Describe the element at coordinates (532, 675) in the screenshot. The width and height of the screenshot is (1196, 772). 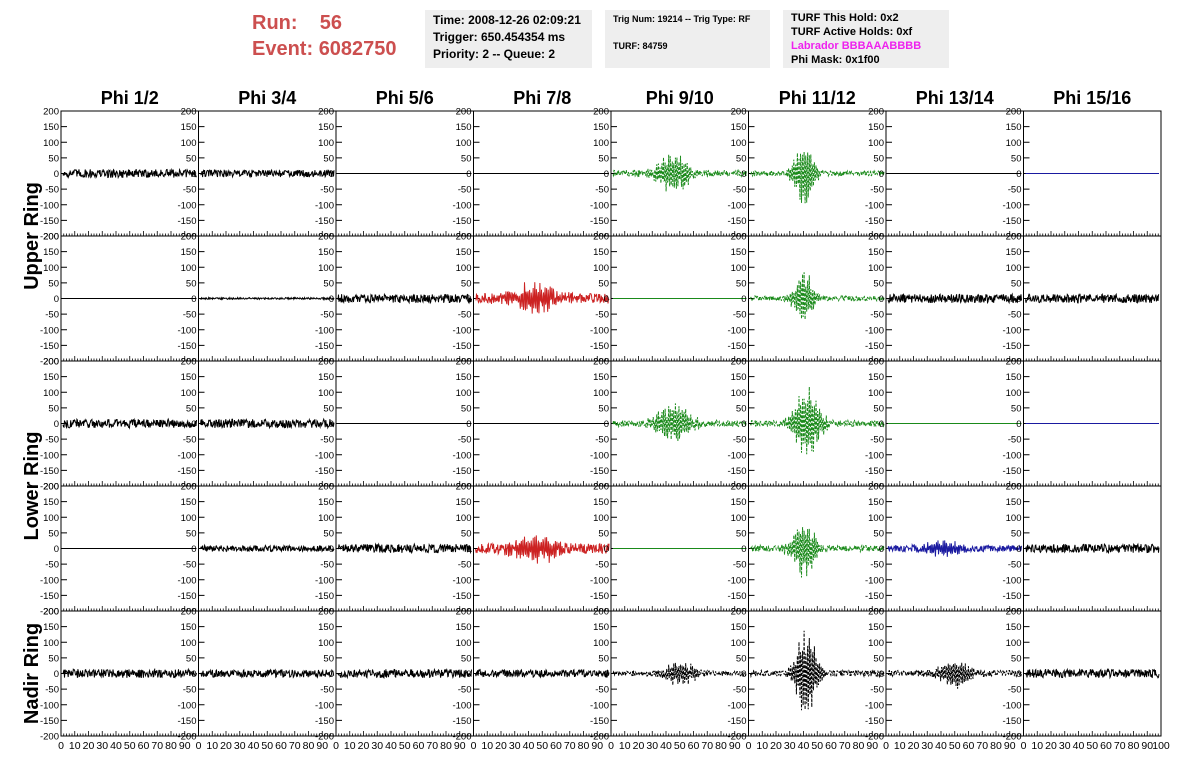
I see `panel-r5-c4: 200 150 100 50 0 -50 -100 -150 -200` at that location.